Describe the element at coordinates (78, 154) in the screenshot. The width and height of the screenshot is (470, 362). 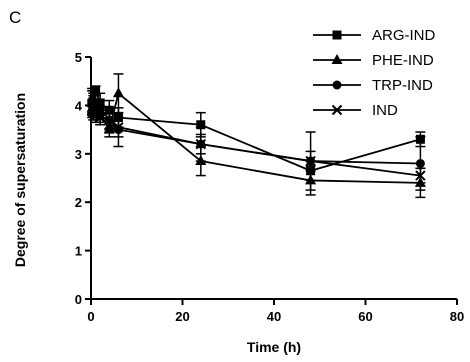
I see `y-tick-label: 3` at that location.